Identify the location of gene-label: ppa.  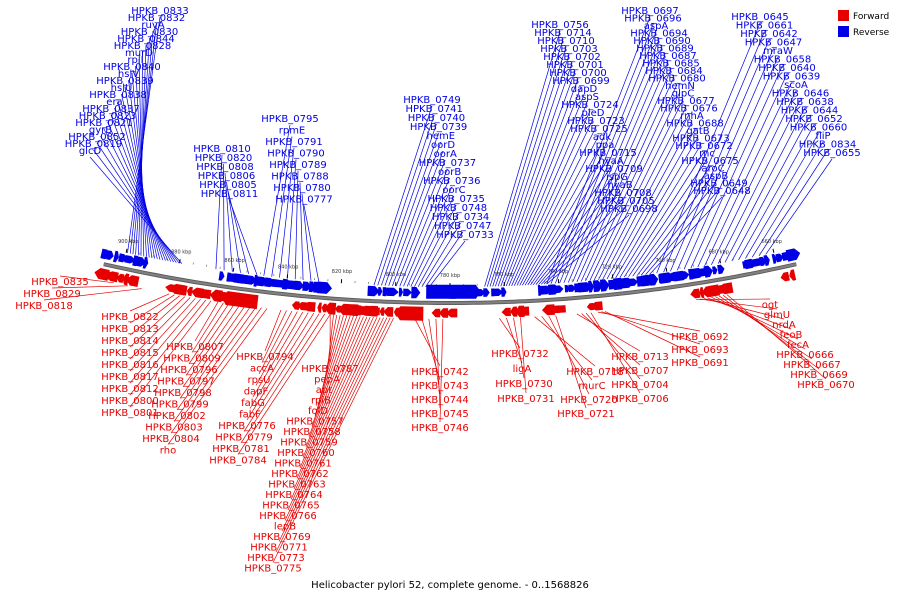
(605, 145).